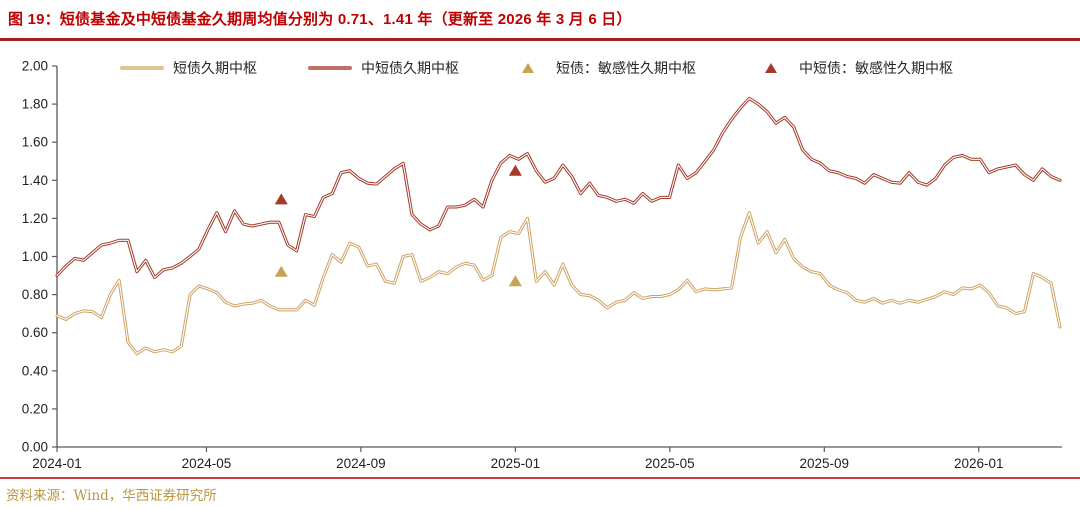 The width and height of the screenshot is (1080, 510). What do you see at coordinates (361, 463) in the screenshot?
I see `x-axis-tick-label: 2024-09` at bounding box center [361, 463].